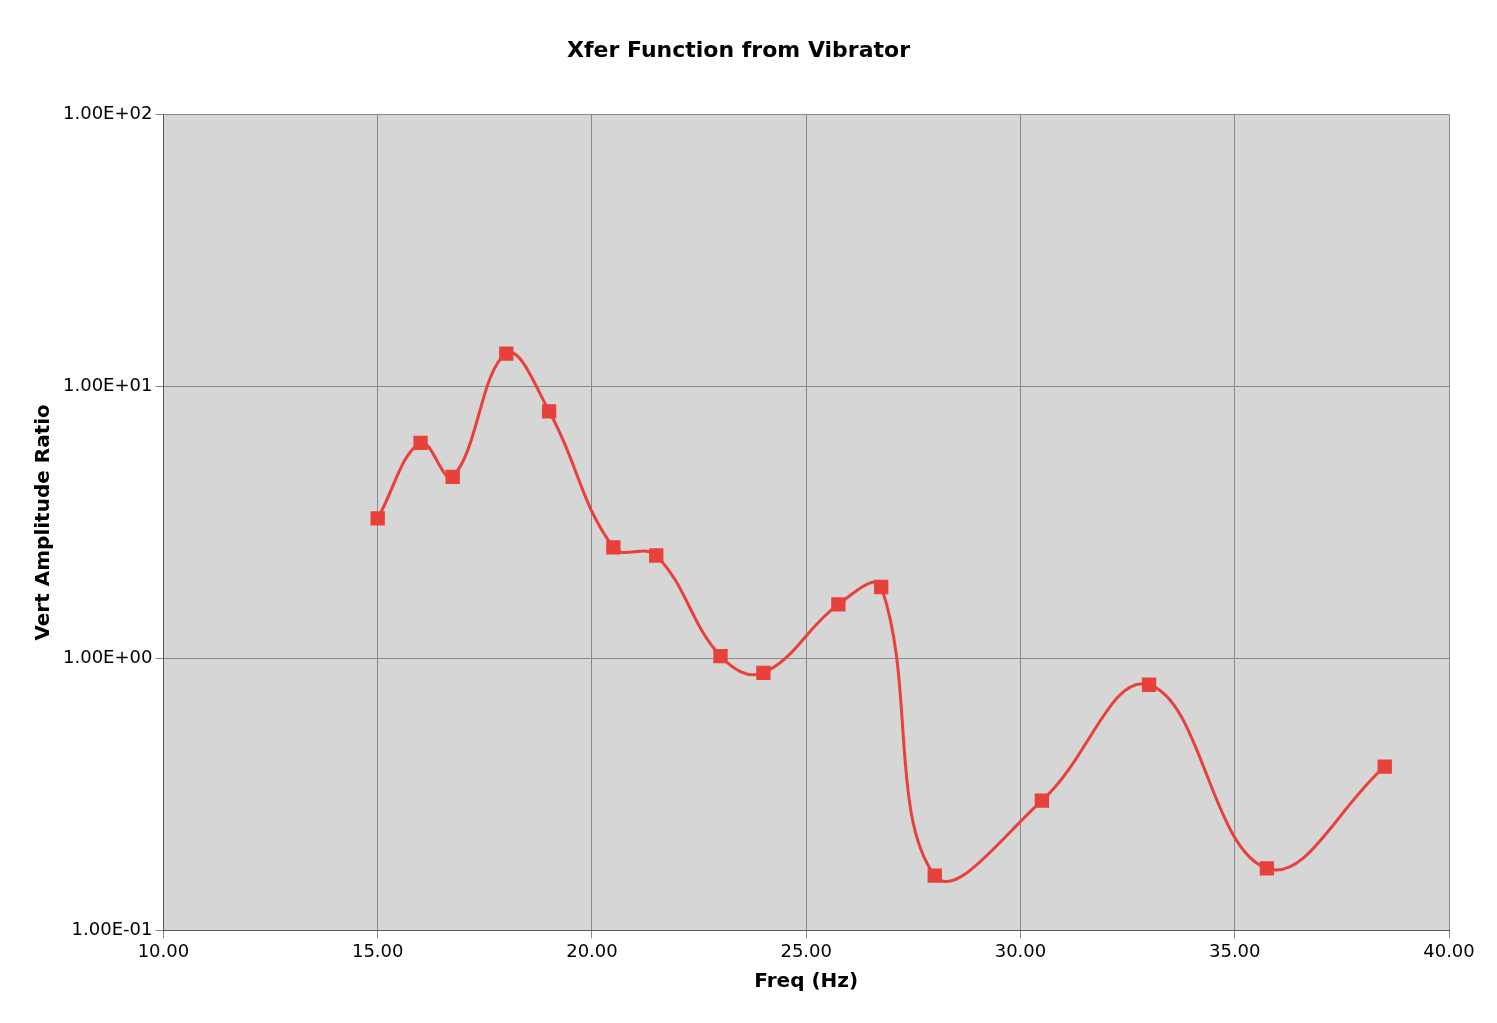 The width and height of the screenshot is (1497, 1023). Describe the element at coordinates (806, 980) in the screenshot. I see `x-axis-title: Freq (Hz)` at that location.